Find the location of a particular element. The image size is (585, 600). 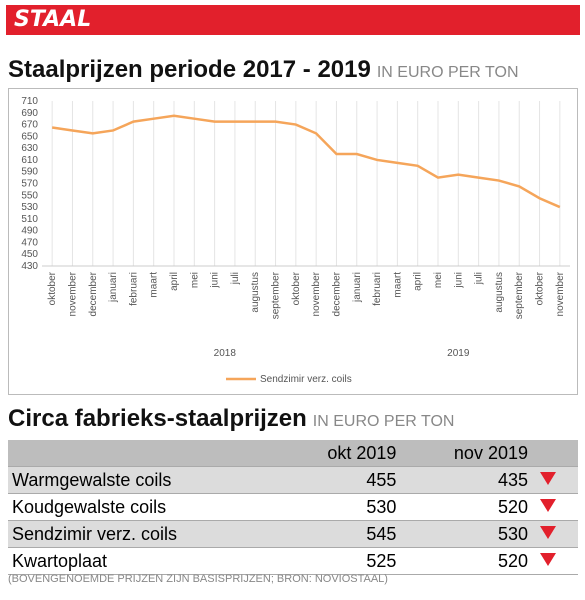

cell: 435 is located at coordinates (468, 480).